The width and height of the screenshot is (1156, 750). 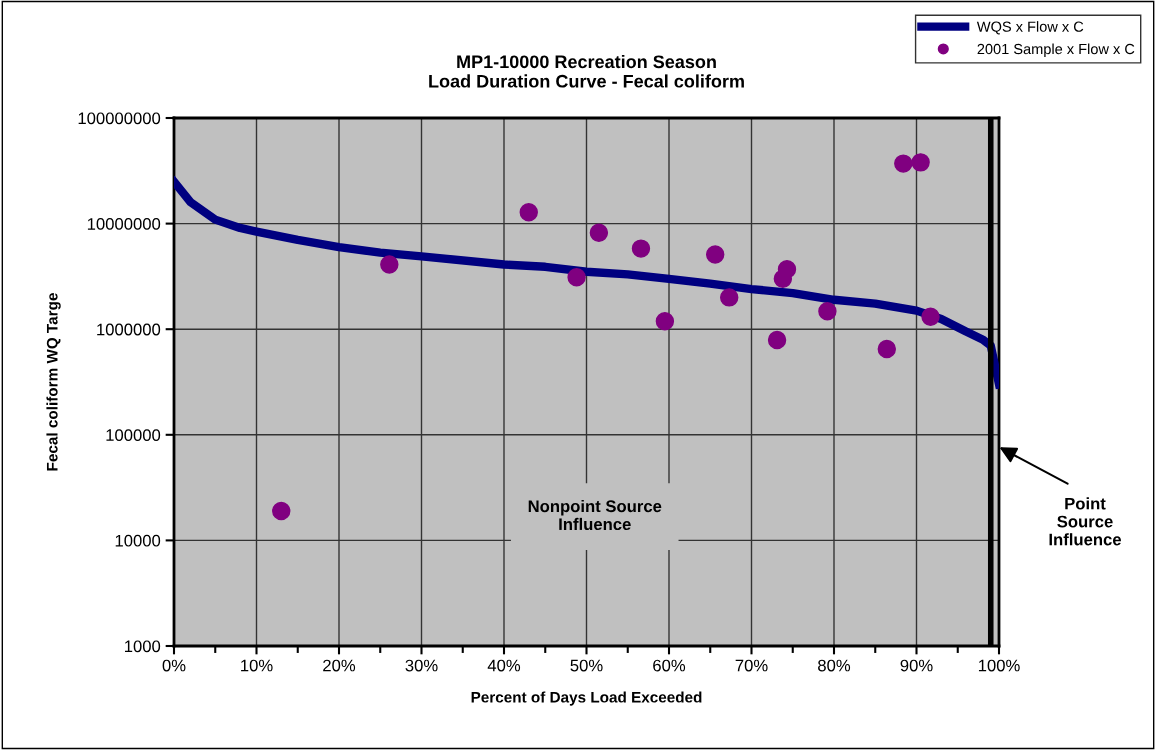 I want to click on y-tick-label: 100000000, so click(x=119, y=118).